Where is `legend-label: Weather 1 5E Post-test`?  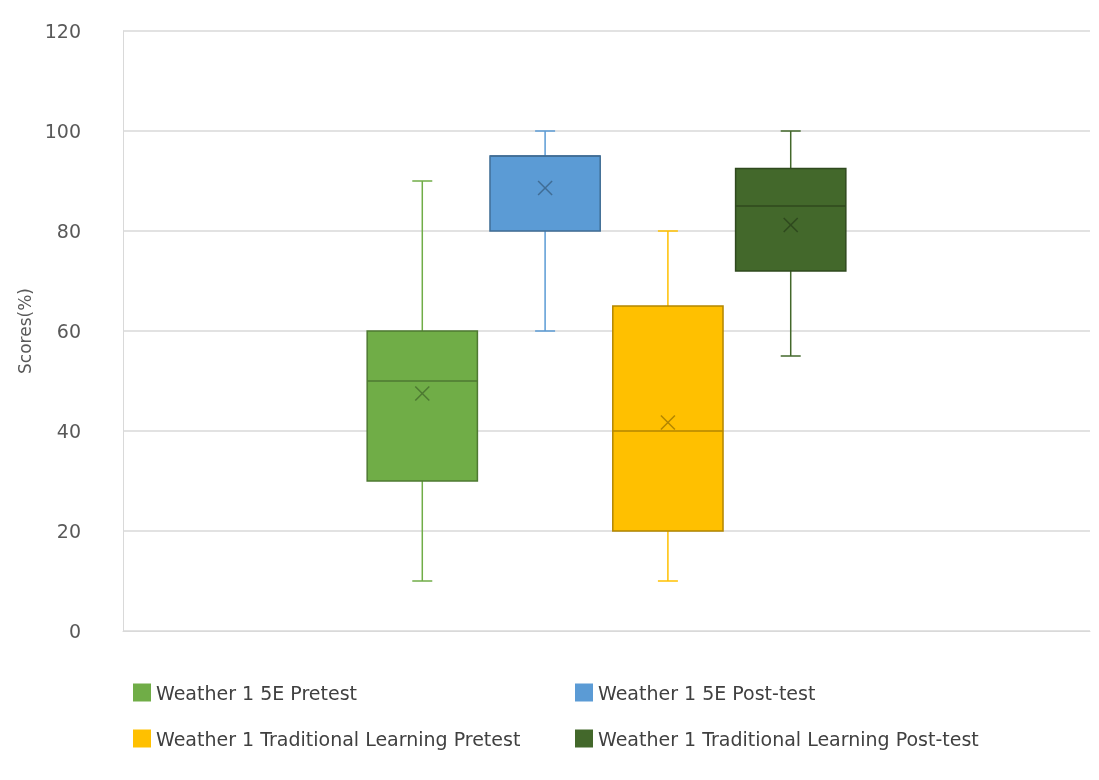
legend-label: Weather 1 5E Post-test is located at coordinates (707, 692).